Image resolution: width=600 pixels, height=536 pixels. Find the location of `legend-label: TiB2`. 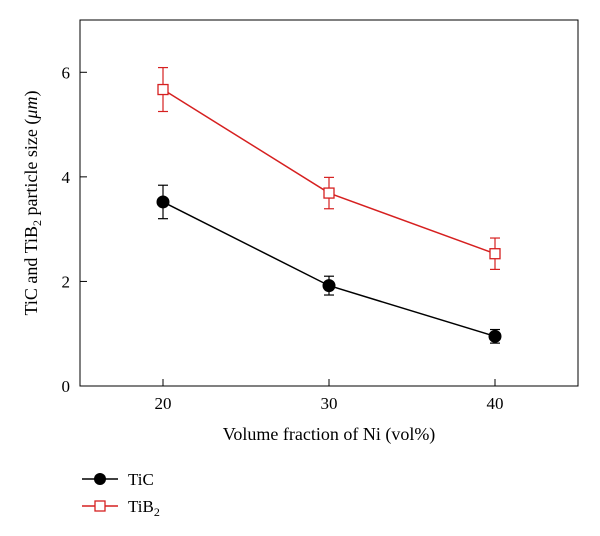

legend-label: TiB2 is located at coordinates (144, 508).